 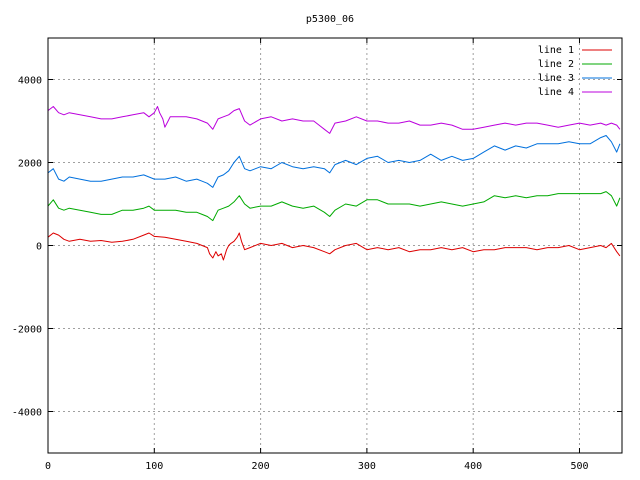 I want to click on legend-label-2: line 2, so click(x=556, y=64).